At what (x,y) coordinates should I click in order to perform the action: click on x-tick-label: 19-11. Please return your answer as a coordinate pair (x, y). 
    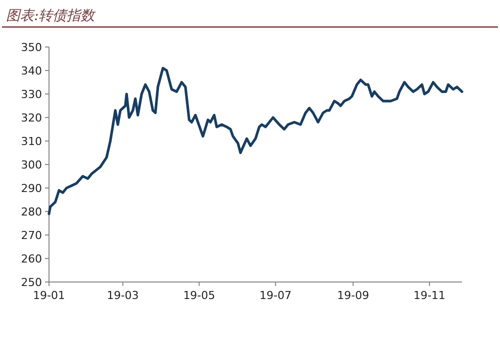
    Looking at the image, I should click on (429, 295).